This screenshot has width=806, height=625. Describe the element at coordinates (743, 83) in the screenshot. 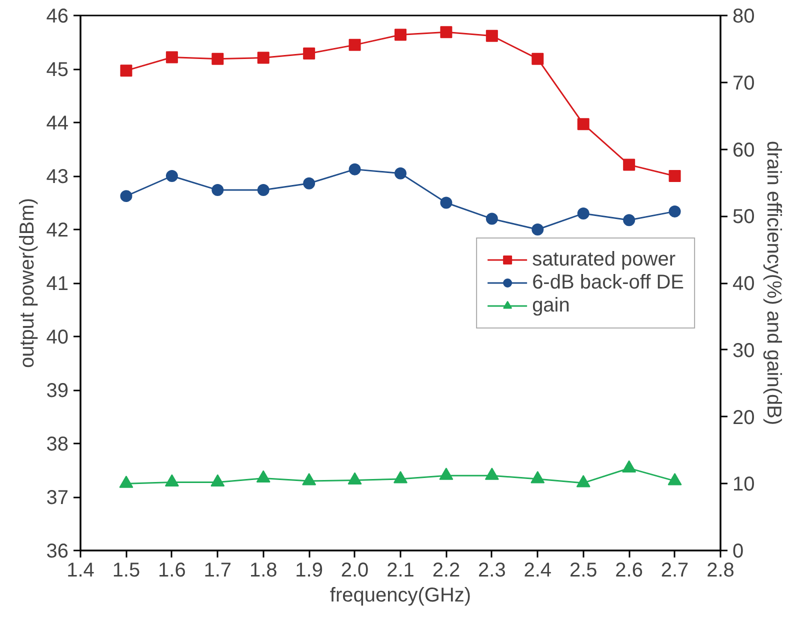

I see `y2-tick-label: 70` at that location.